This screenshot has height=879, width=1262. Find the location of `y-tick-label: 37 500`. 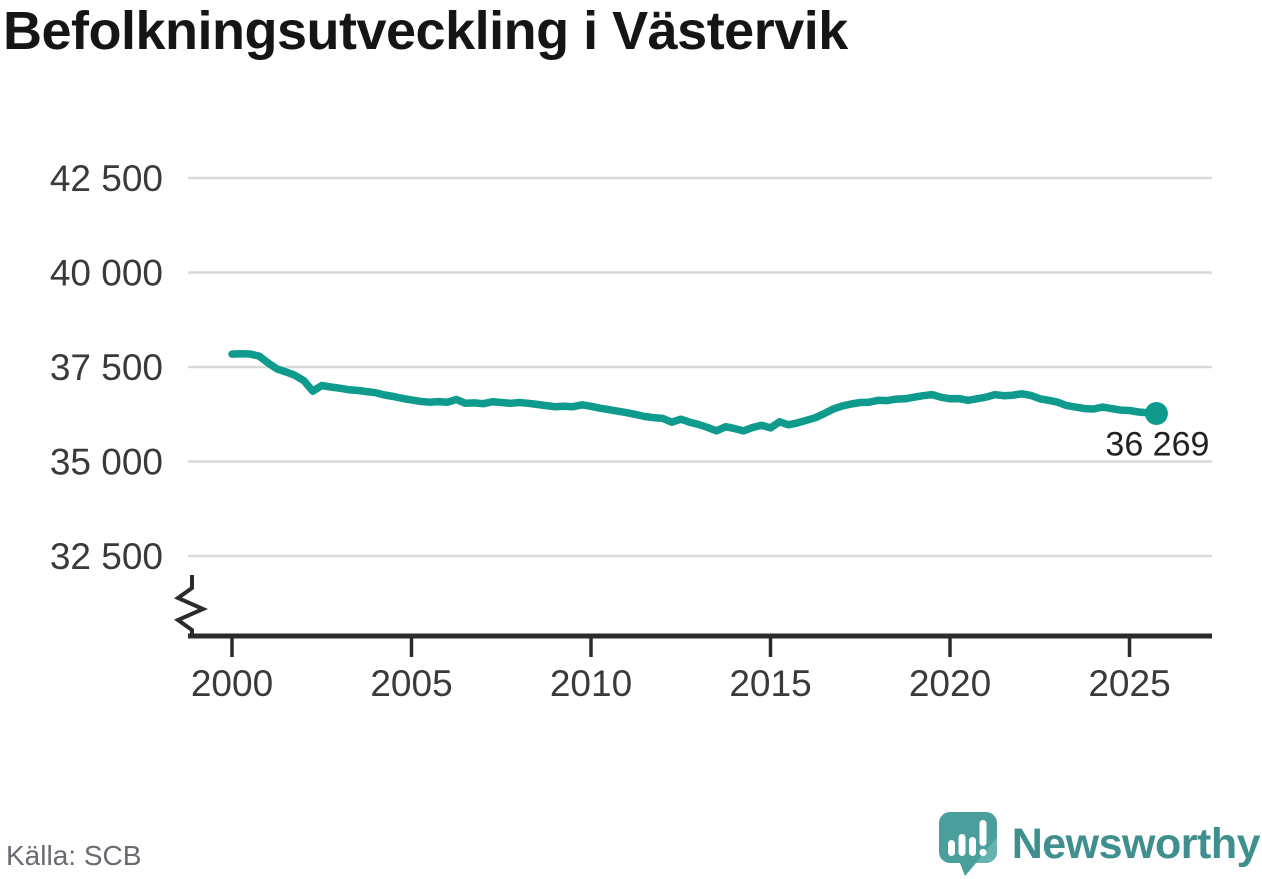

y-tick-label: 37 500 is located at coordinates (106, 367).